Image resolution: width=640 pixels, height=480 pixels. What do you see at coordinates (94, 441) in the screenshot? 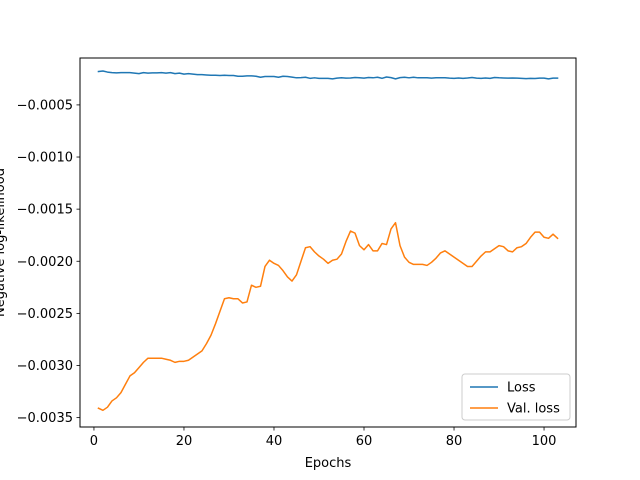
I see `x-tick-label: 0` at bounding box center [94, 441].